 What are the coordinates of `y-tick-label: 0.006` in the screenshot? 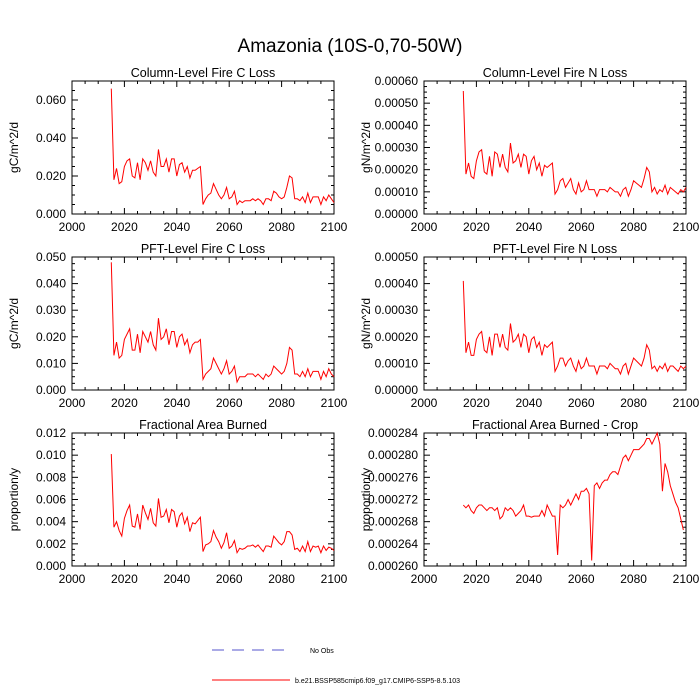 It's located at (51, 500).